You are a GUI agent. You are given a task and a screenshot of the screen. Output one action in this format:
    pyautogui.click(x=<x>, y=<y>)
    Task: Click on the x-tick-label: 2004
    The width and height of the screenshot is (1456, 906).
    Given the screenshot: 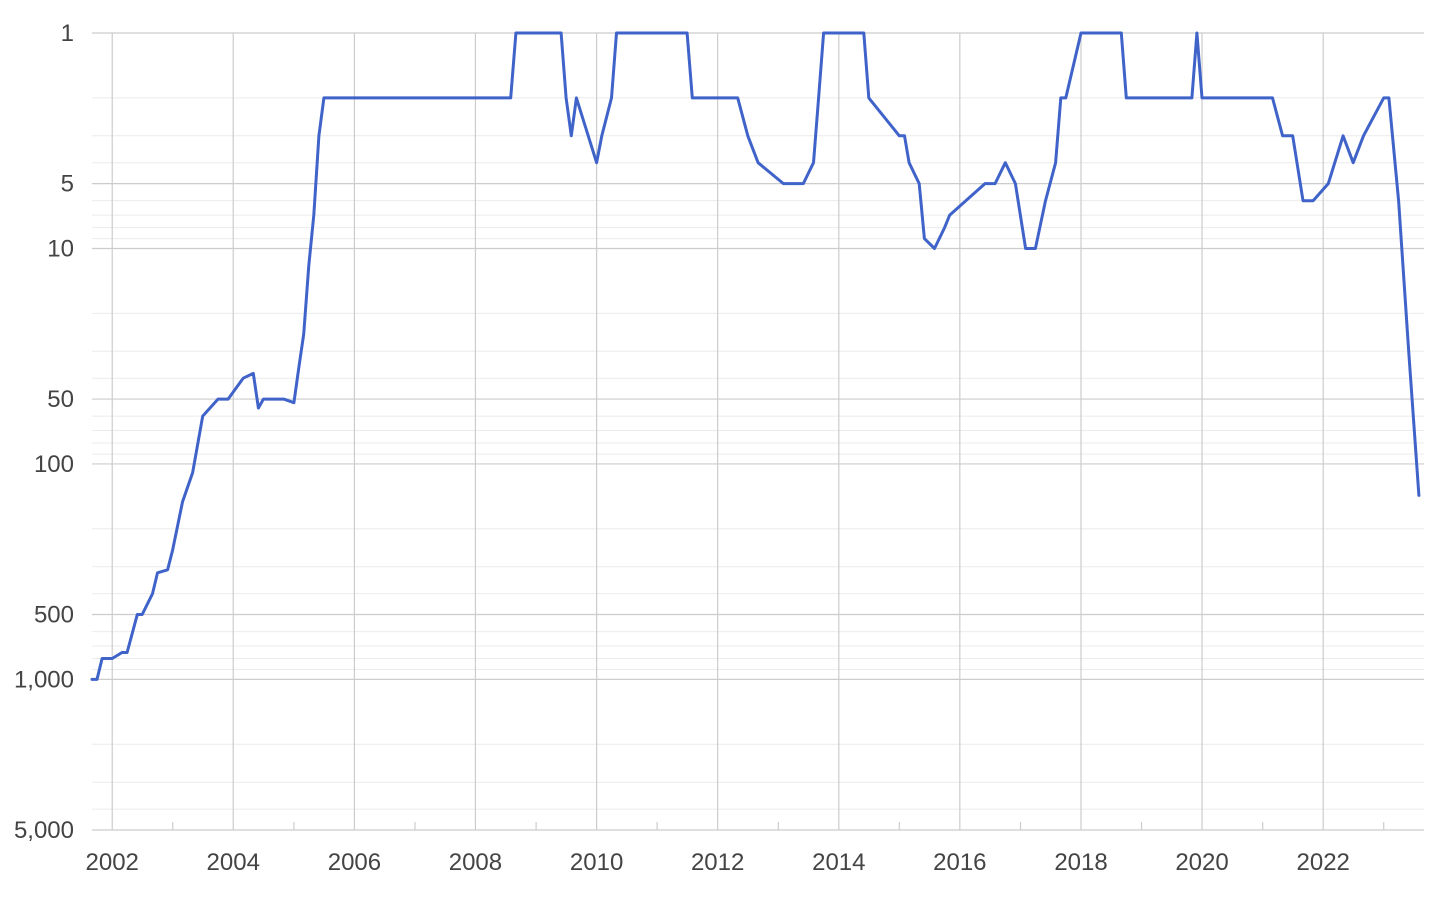 What is the action you would take?
    pyautogui.click(x=233, y=862)
    